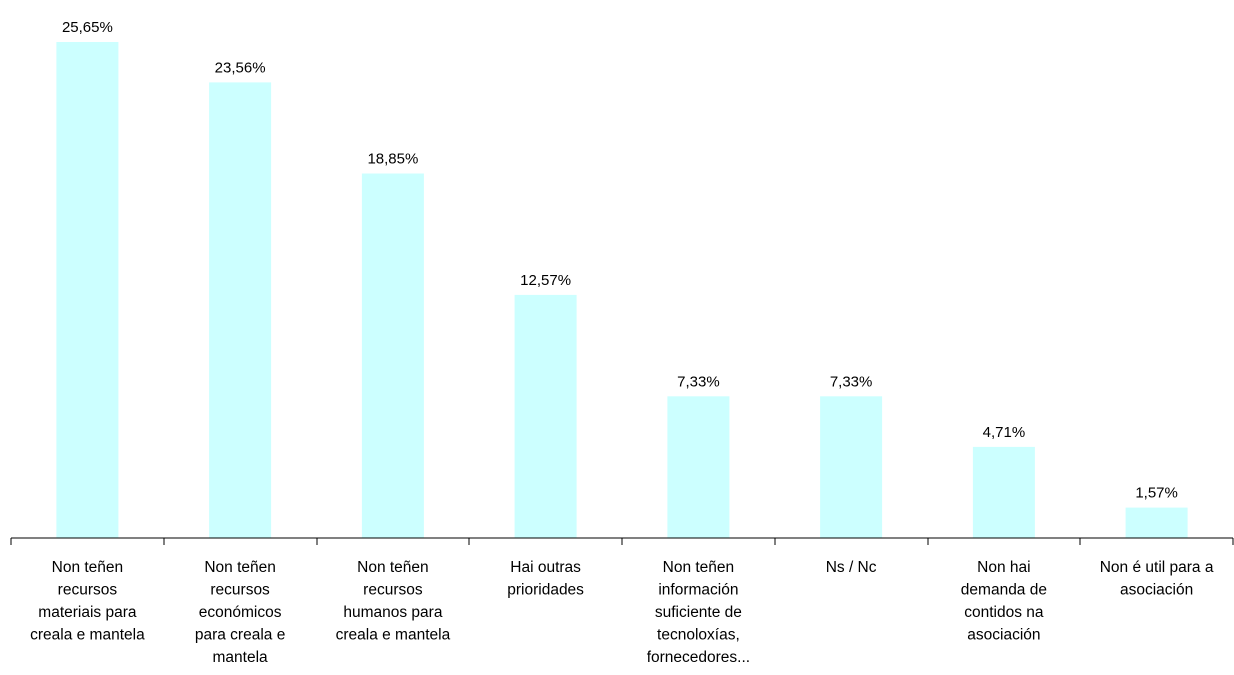 The image size is (1234, 675). Describe the element at coordinates (392, 612) in the screenshot. I see `category-label-line: humanos para` at that location.